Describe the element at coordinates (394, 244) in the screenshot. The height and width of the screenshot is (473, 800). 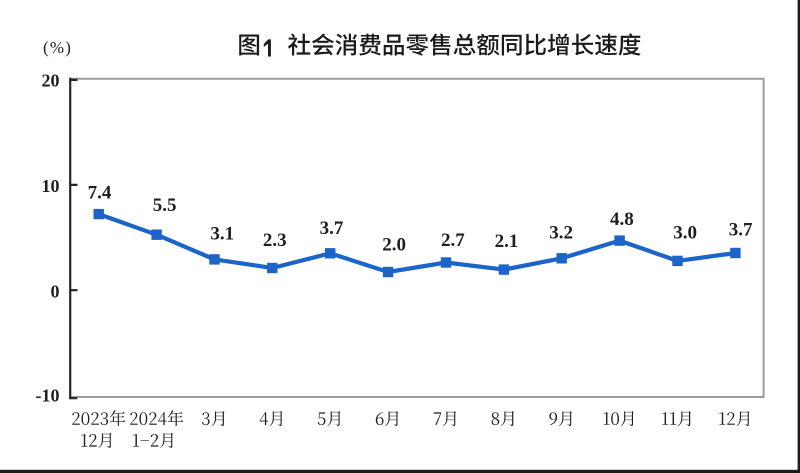
I see `svg-text: 2.0` at that location.